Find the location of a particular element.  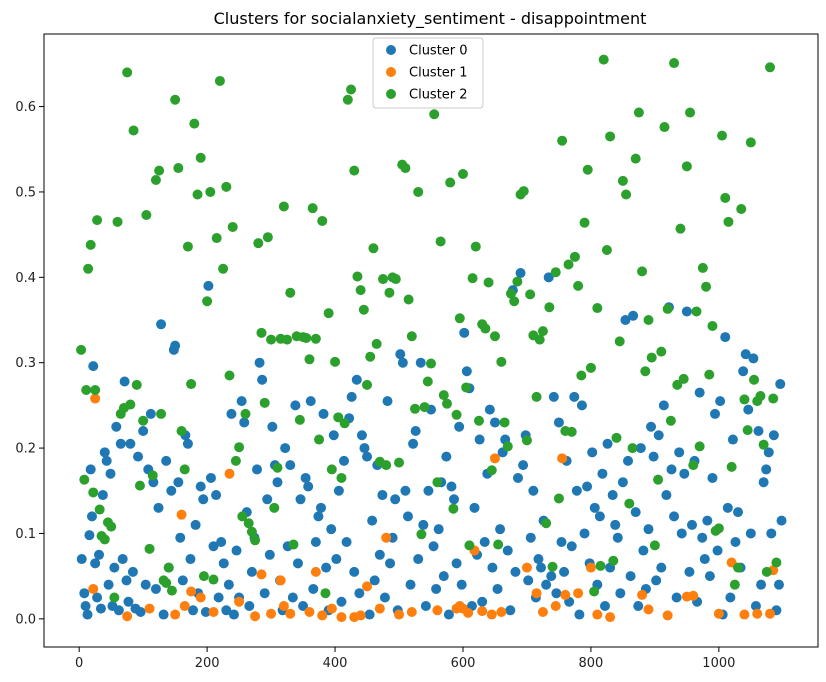

y-tick-label: 0.2 is located at coordinates (25, 449).